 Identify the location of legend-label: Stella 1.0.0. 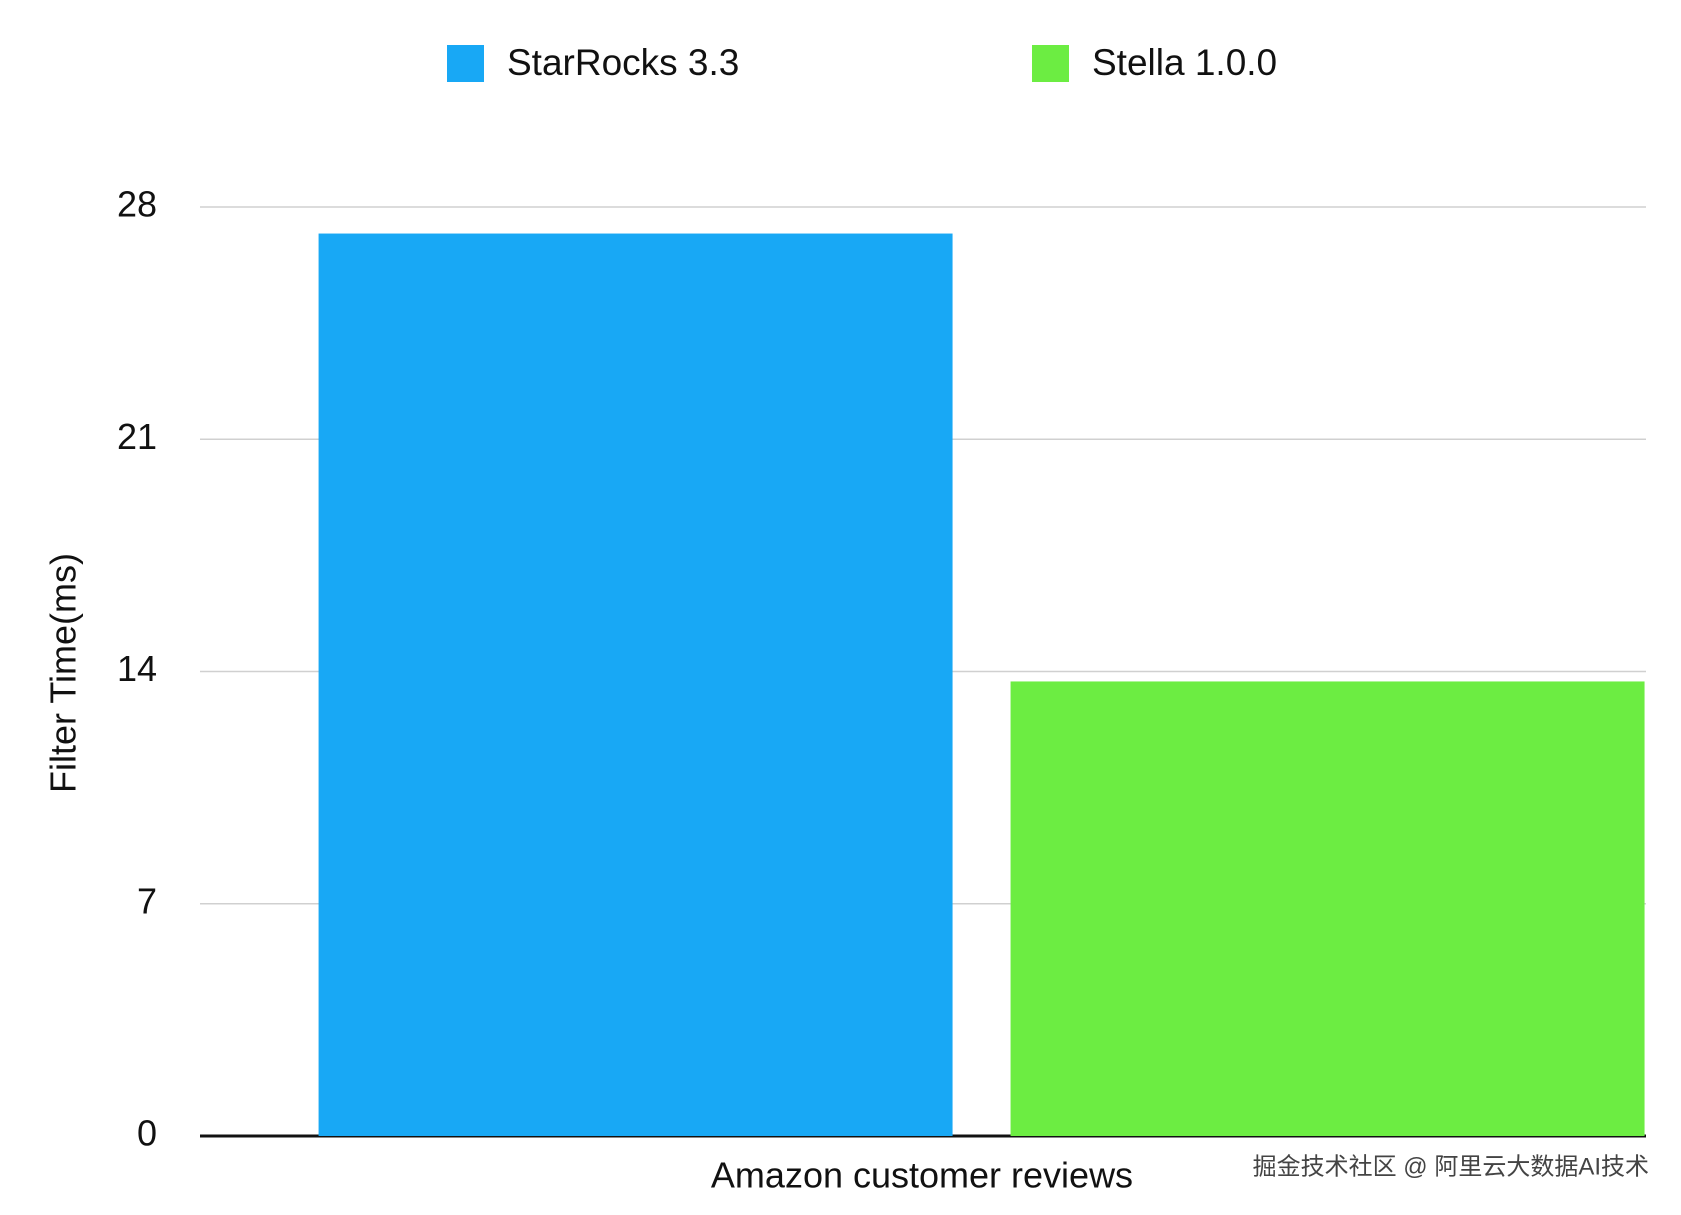
(1184, 62).